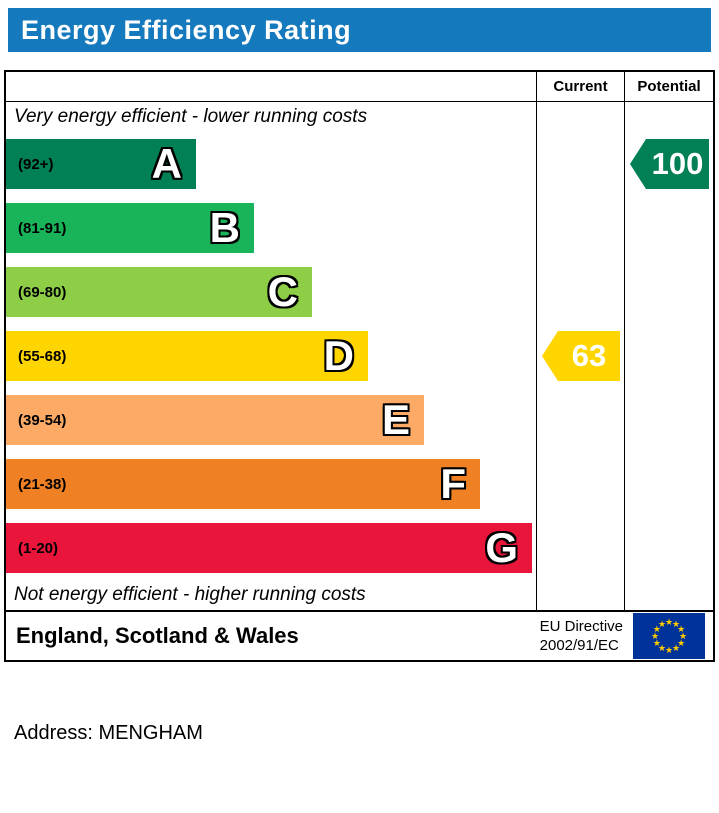 This screenshot has height=813, width=719. What do you see at coordinates (366, 733) in the screenshot?
I see `address-line: Address: MENGHAM` at bounding box center [366, 733].